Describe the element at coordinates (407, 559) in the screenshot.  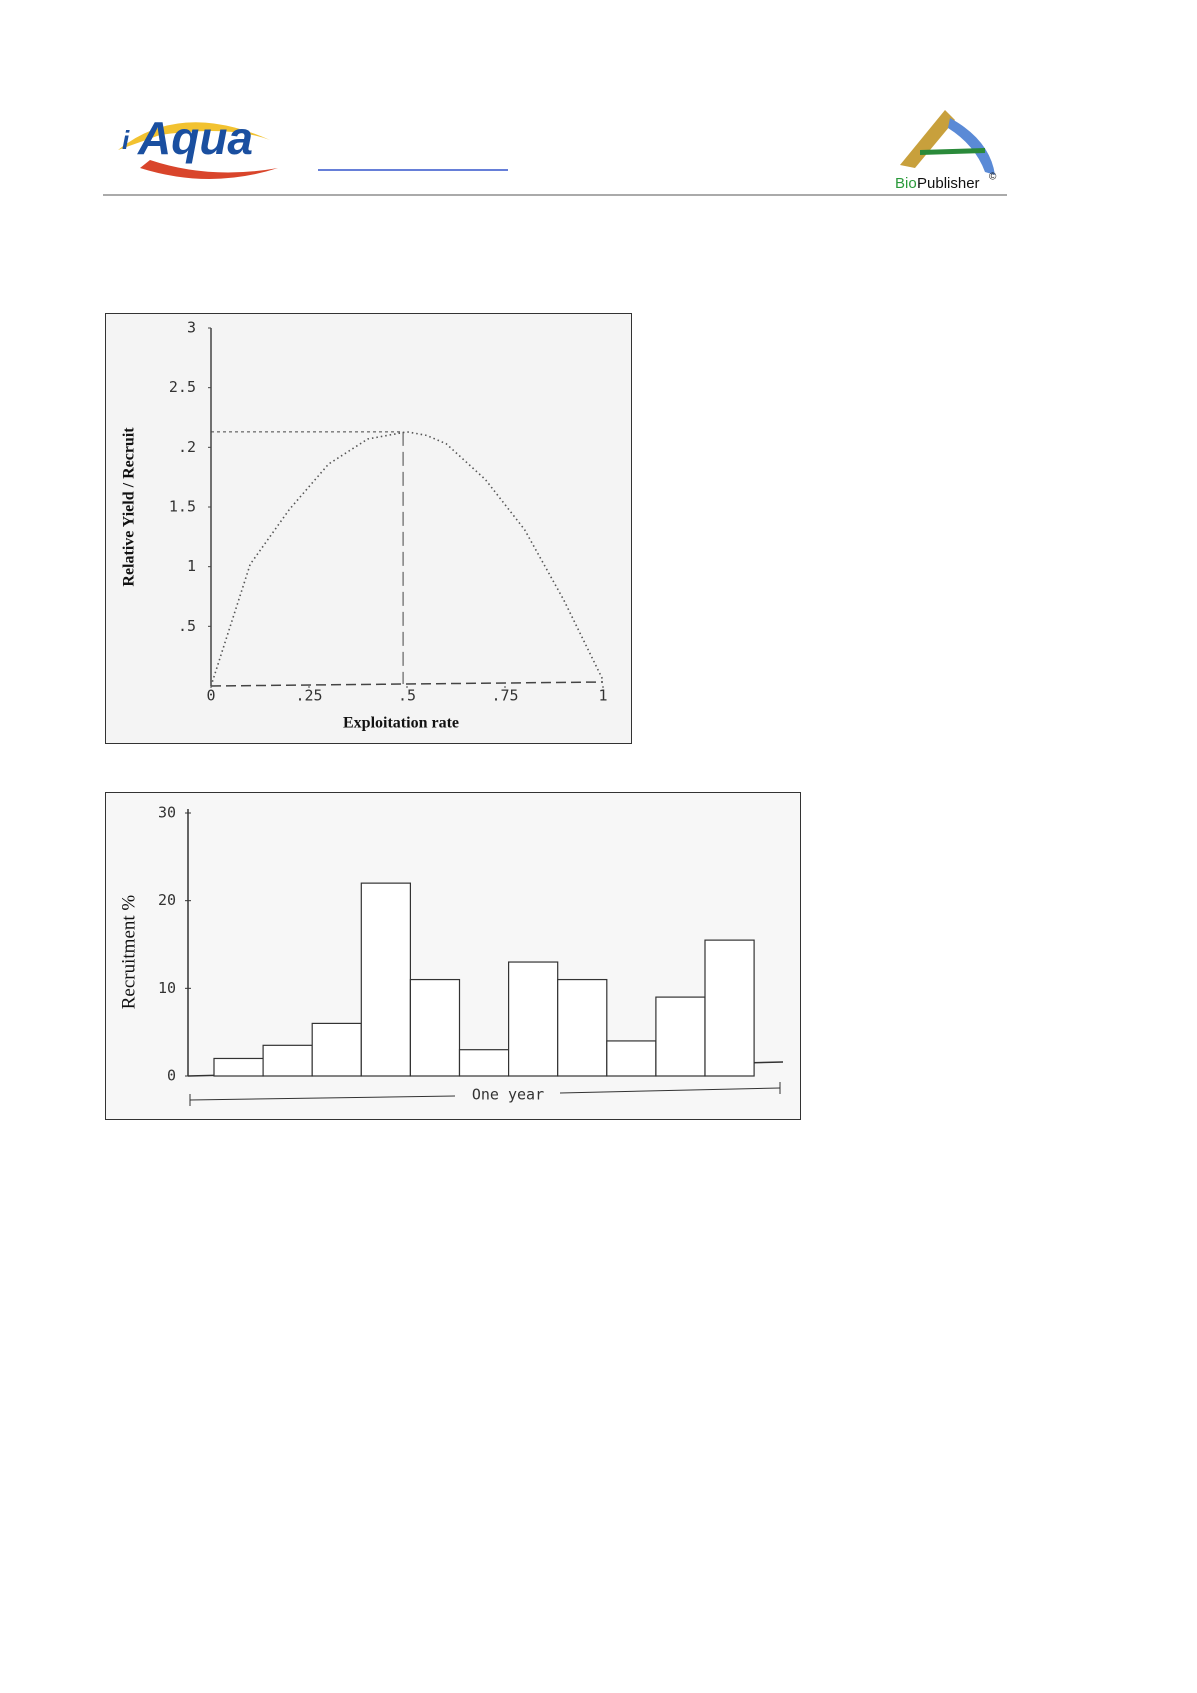
I see `yield-curve` at that location.